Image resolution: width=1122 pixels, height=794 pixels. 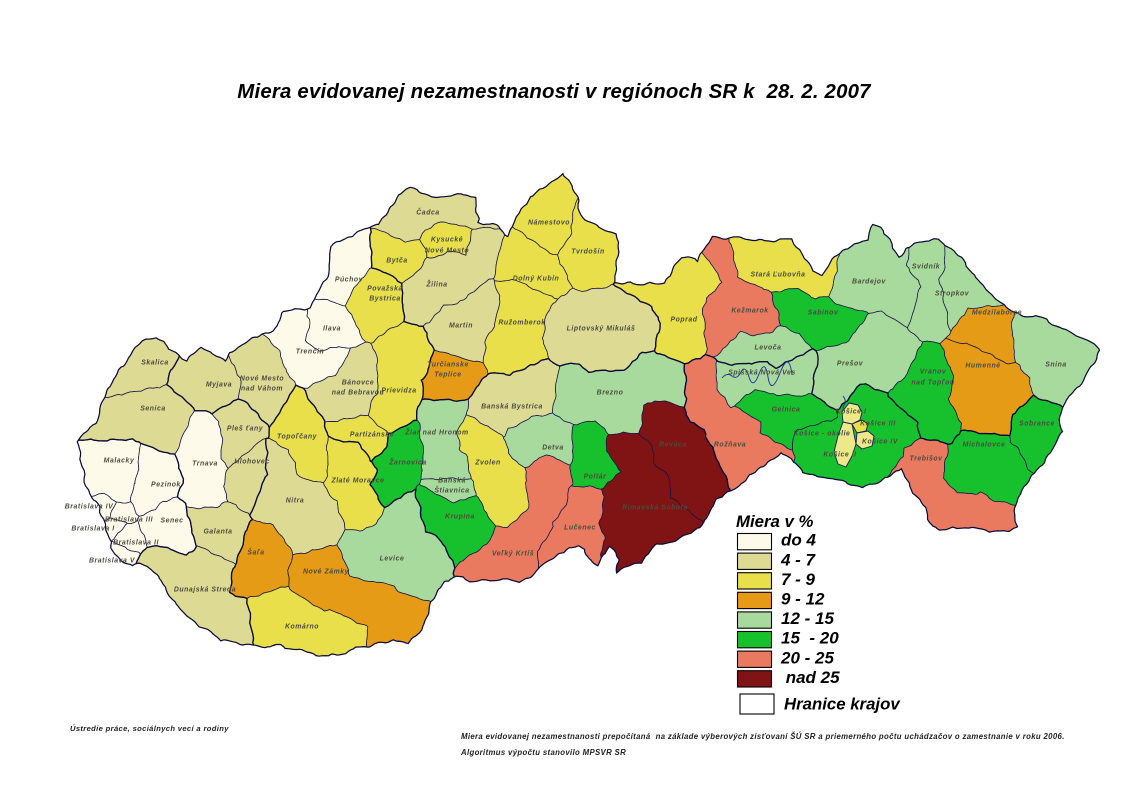 I want to click on svg-text: Vranov, so click(x=933, y=372).